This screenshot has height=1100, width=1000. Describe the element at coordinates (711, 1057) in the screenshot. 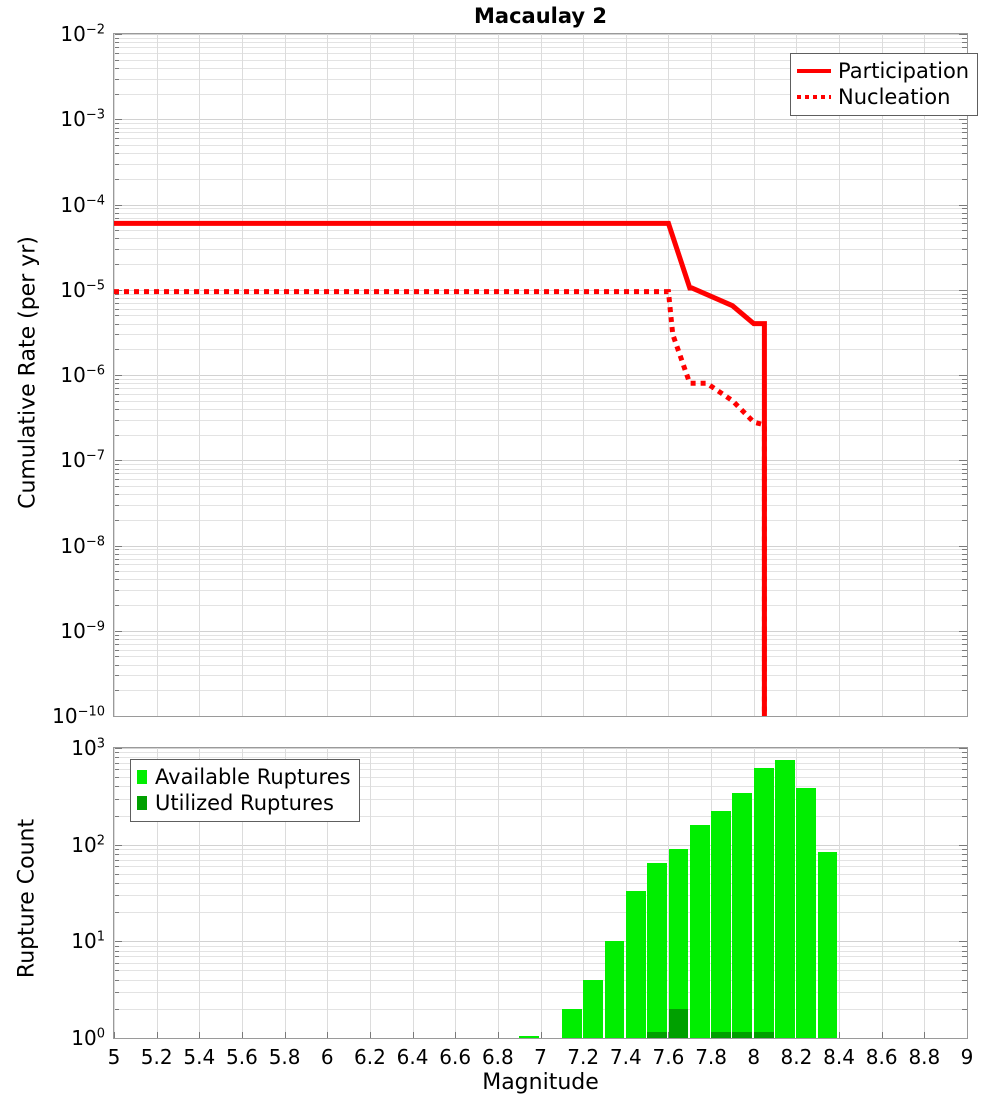

I see `x-tick-label: 7.8` at that location.